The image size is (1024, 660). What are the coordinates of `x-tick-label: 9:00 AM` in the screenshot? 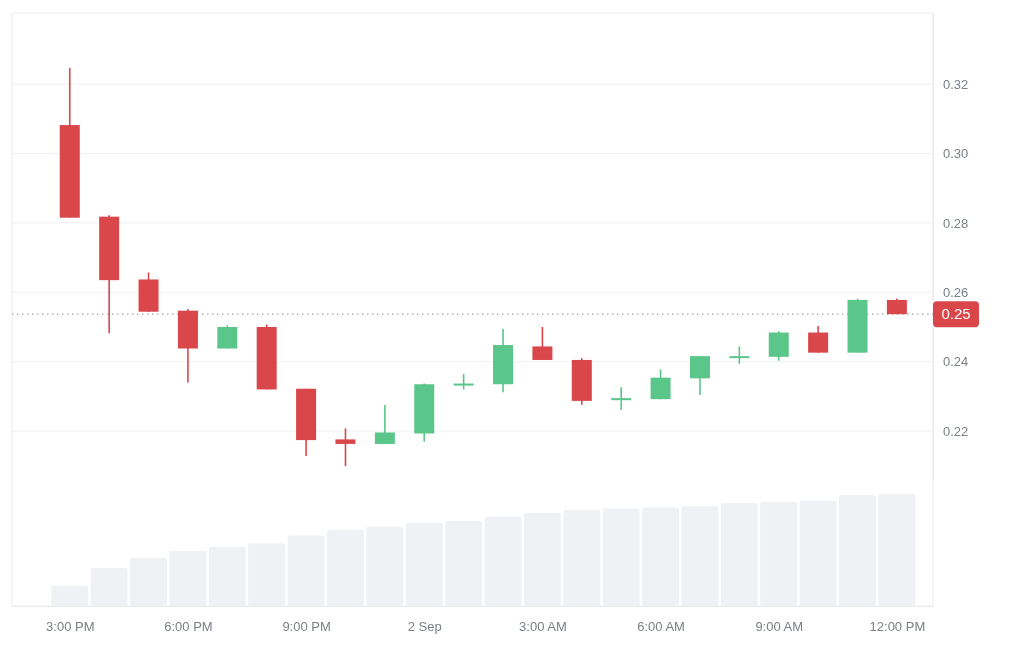 It's located at (779, 627).